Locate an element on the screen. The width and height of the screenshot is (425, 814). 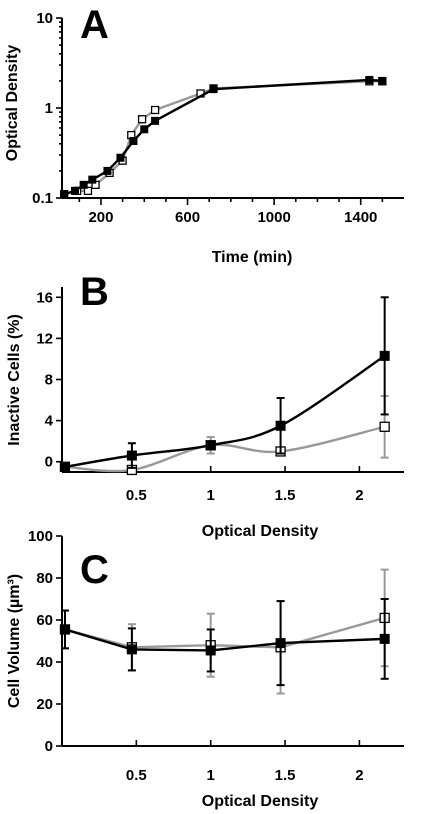
panel-c-series-filled is located at coordinates (224, 642).